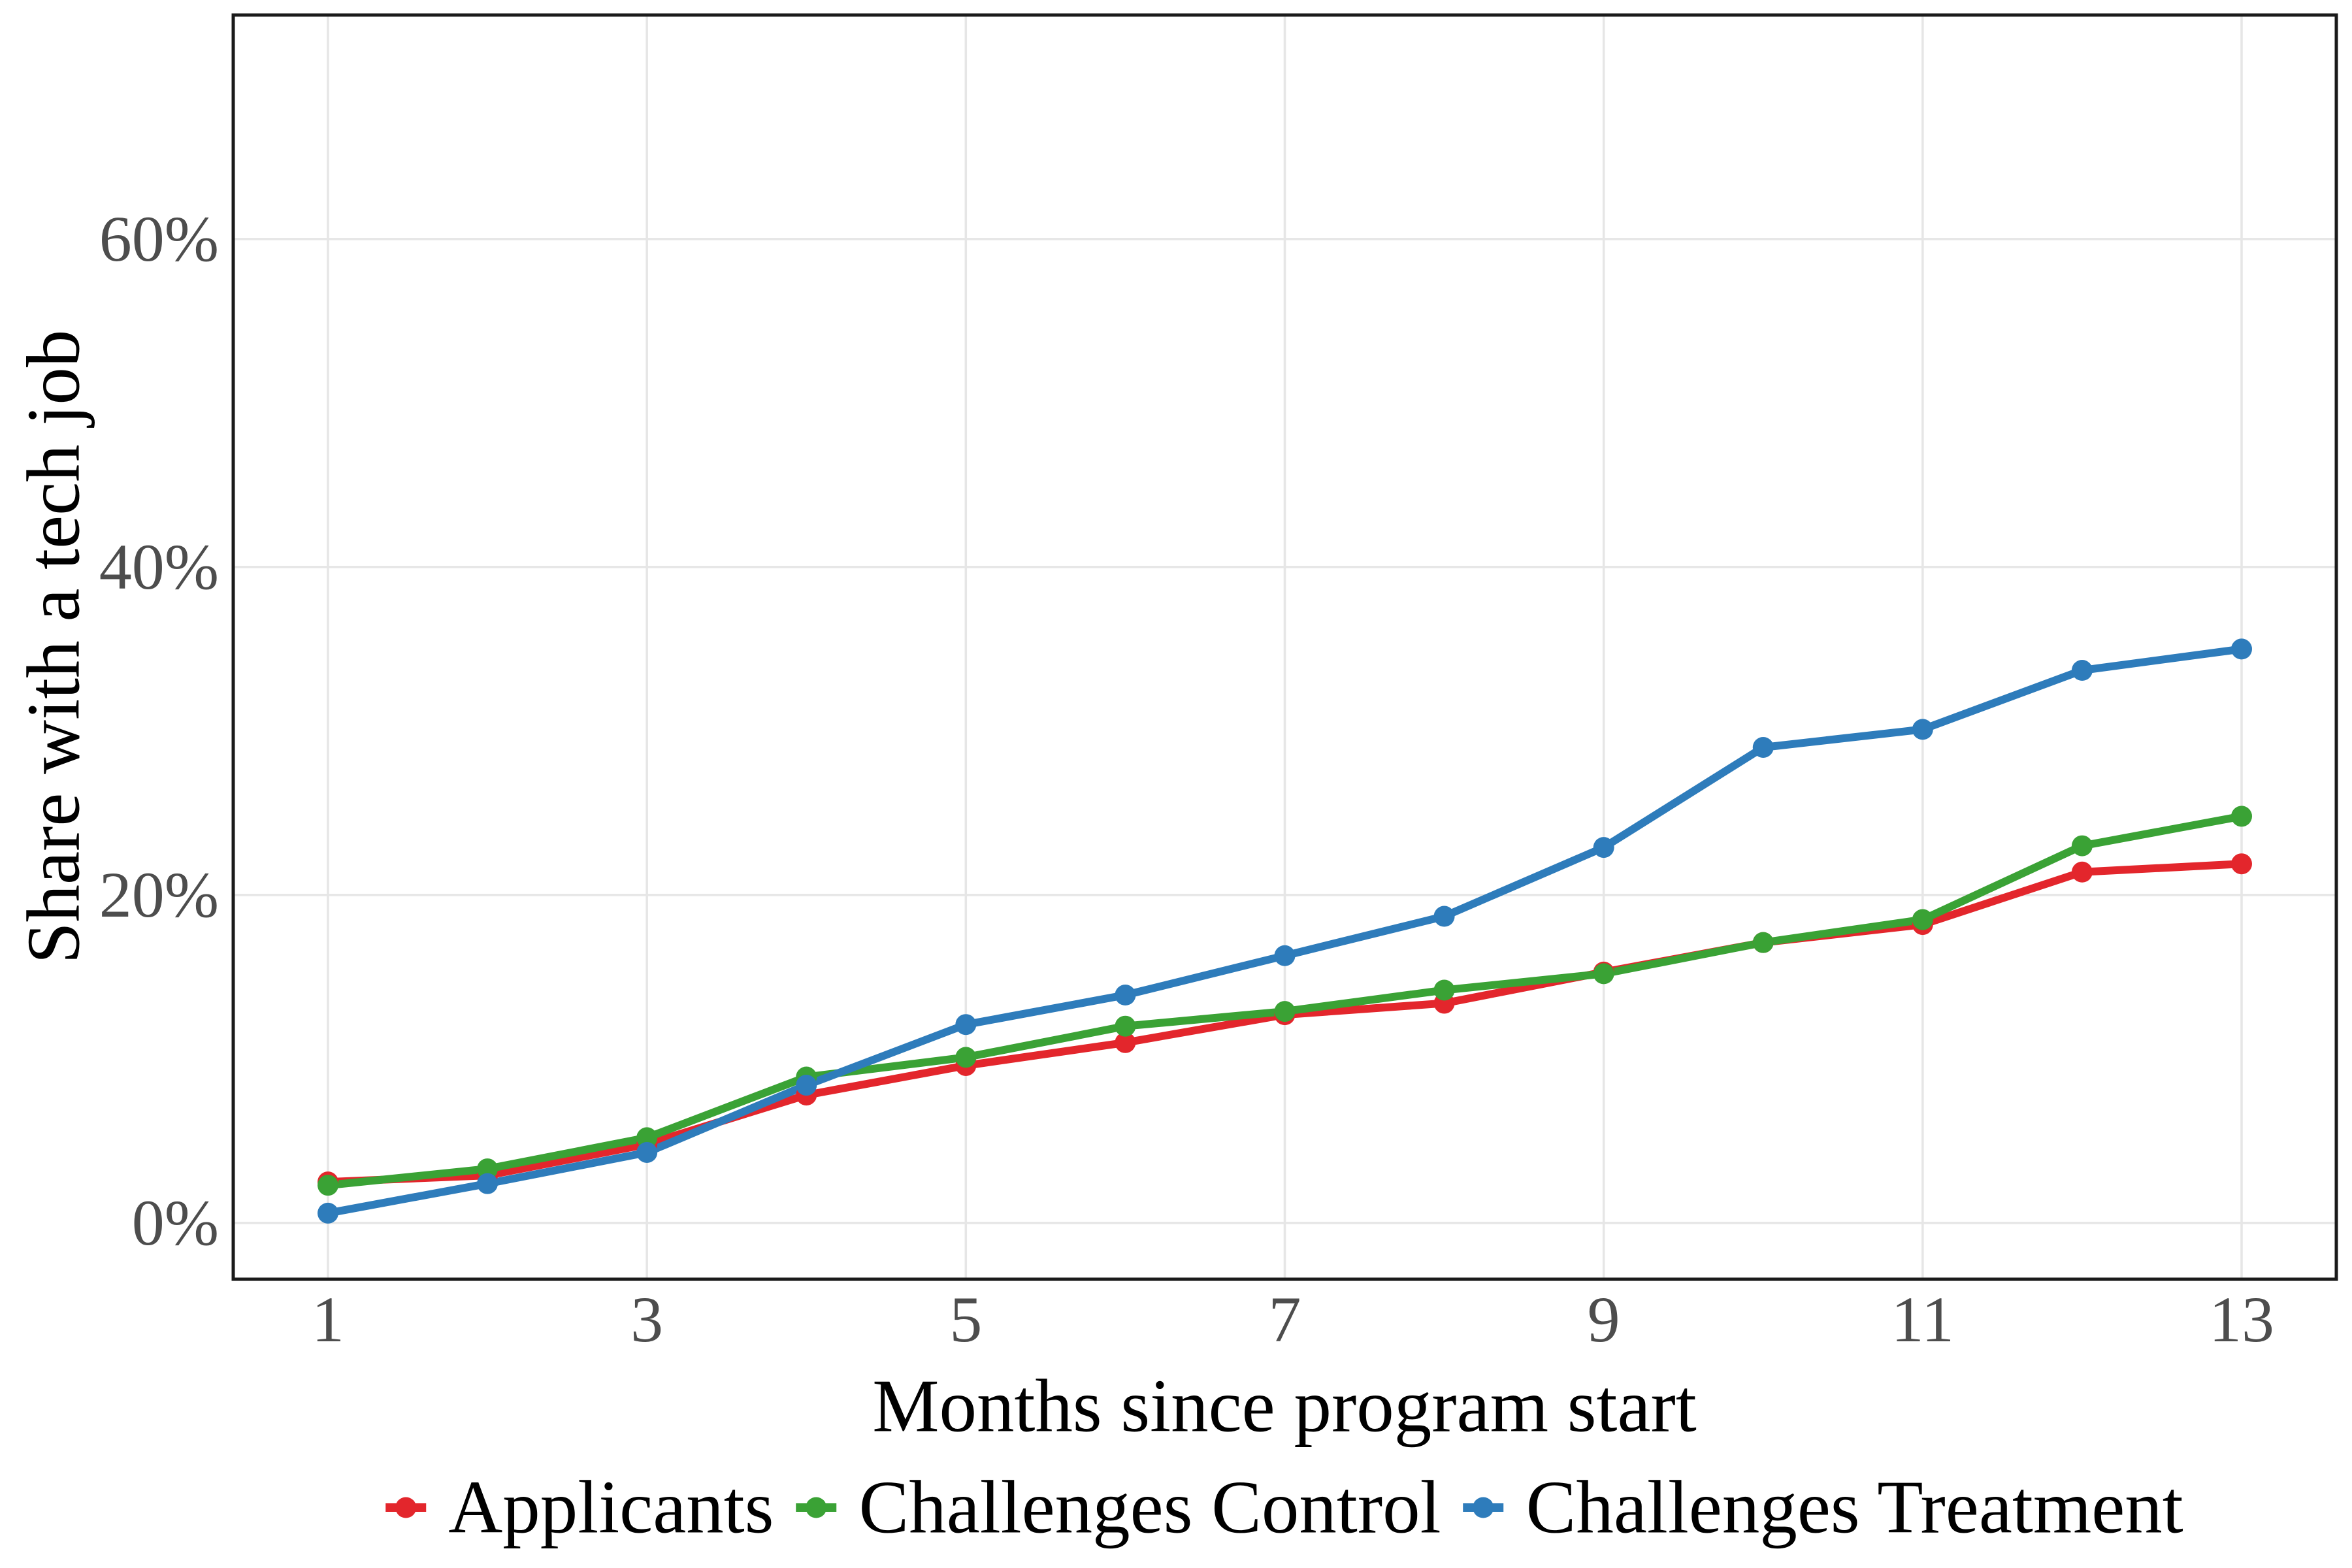  Describe the element at coordinates (1823, 1507) in the screenshot. I see `legend-entry-challenges-treatment: Challenges Treatment` at that location.